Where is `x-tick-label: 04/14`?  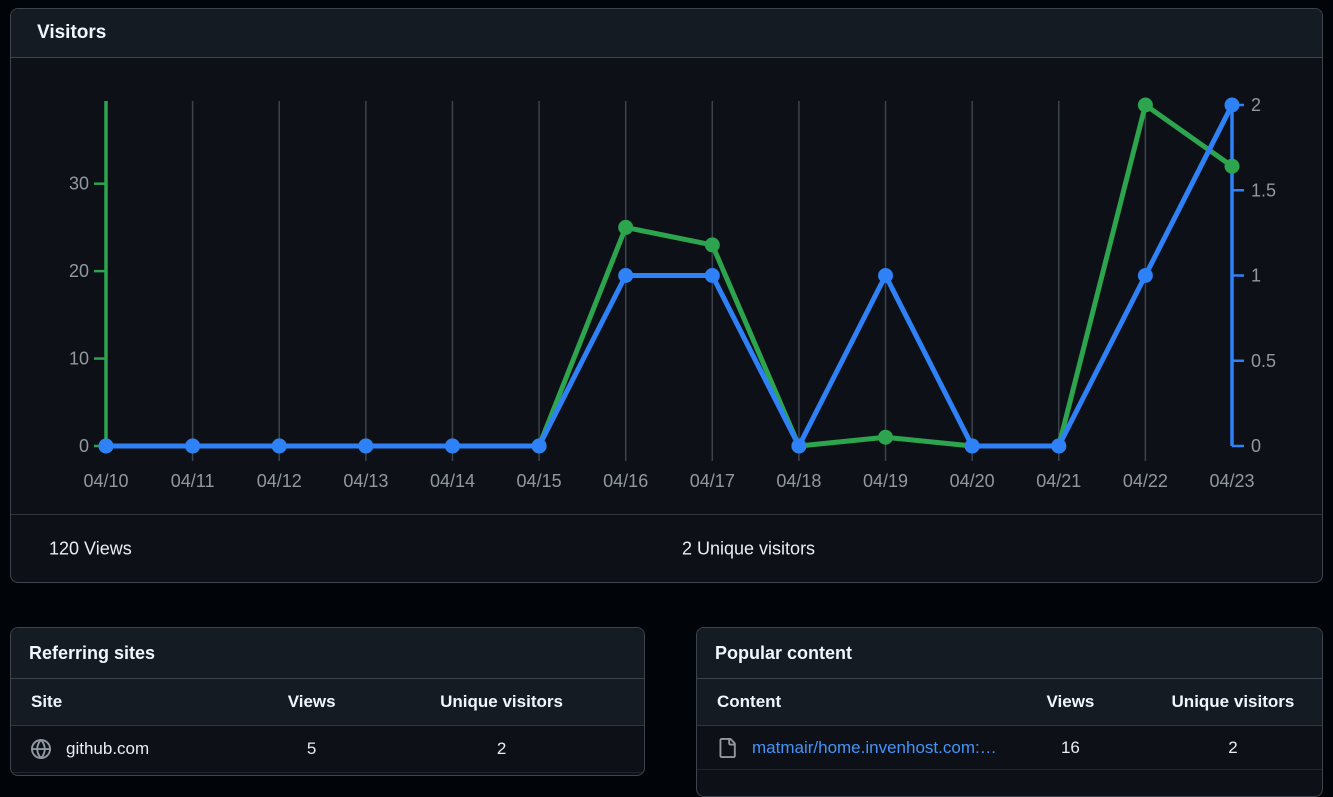
x-tick-label: 04/14 is located at coordinates (452, 481).